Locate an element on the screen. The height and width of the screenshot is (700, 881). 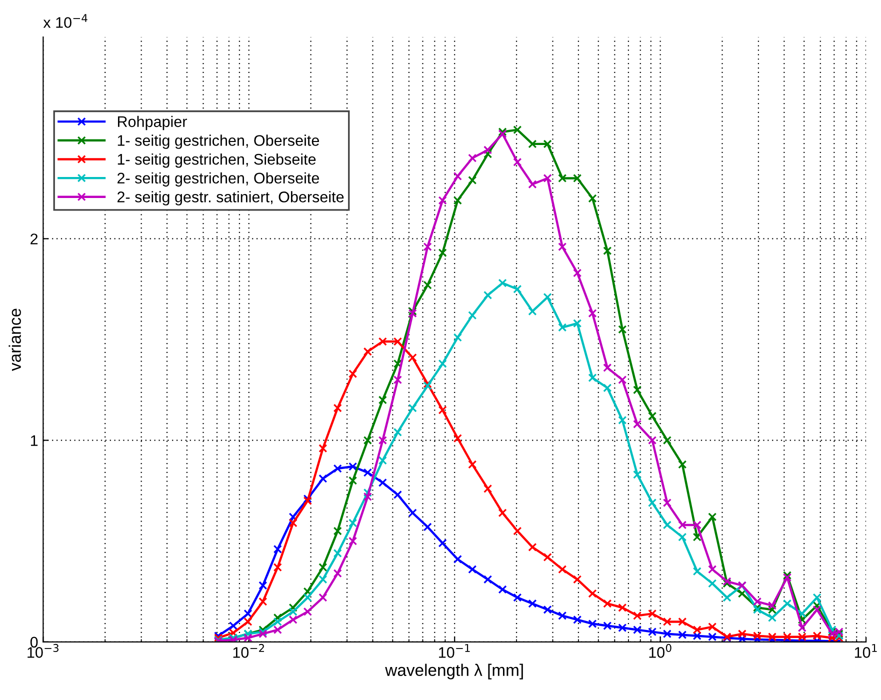
y-tick-label: 2 is located at coordinates (34, 239).